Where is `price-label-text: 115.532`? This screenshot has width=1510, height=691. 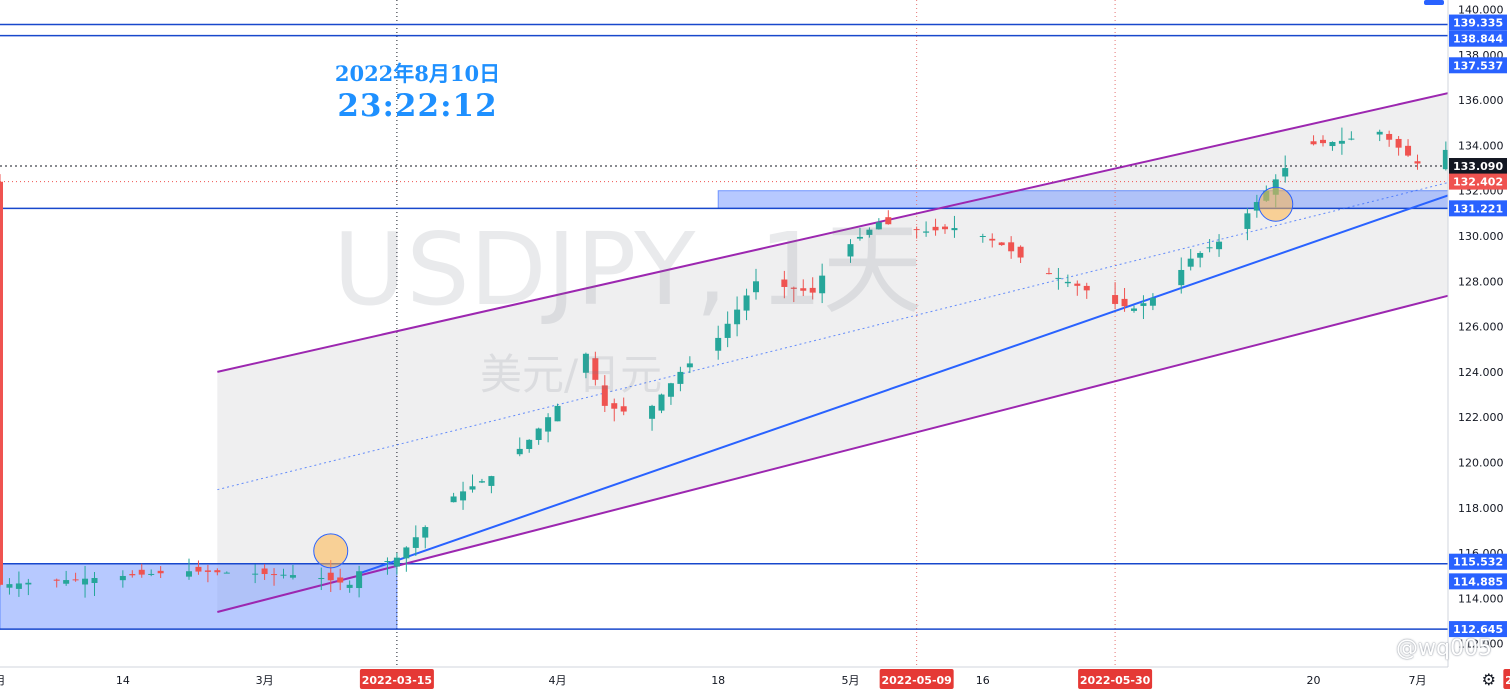
price-label-text: 115.532 is located at coordinates (1478, 562).